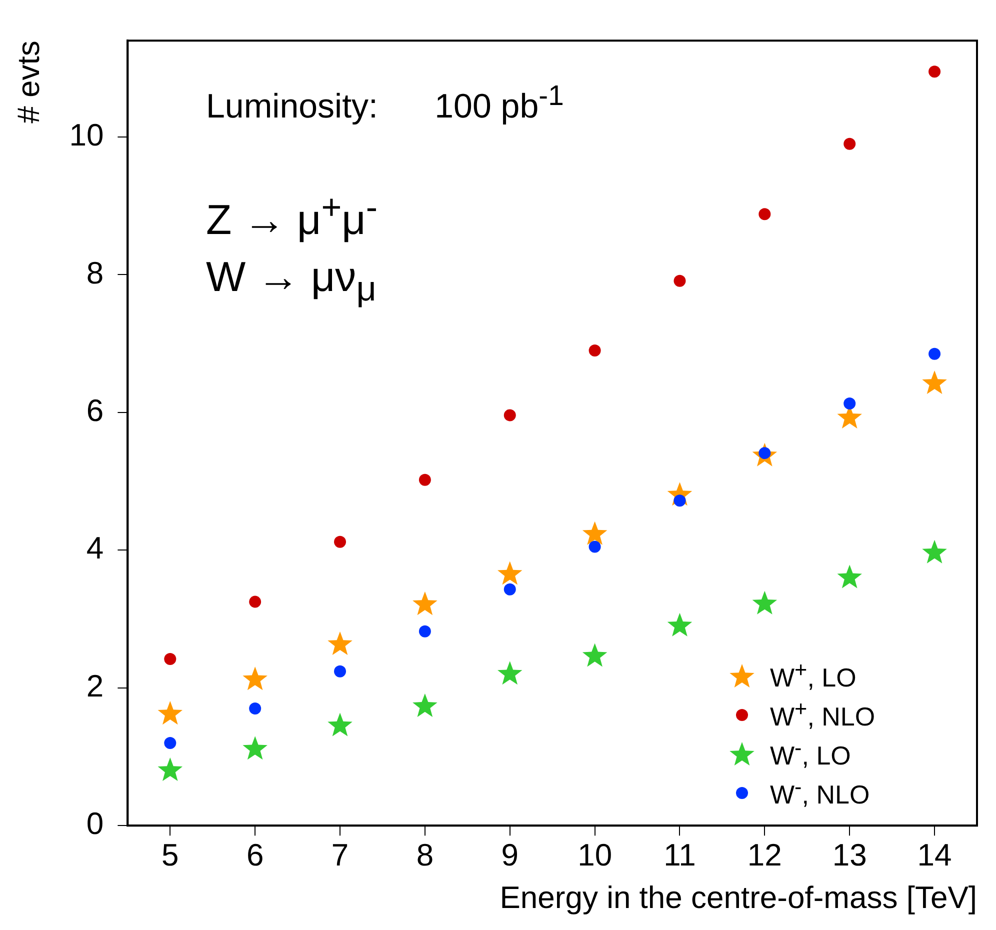 The width and height of the screenshot is (996, 930). Describe the element at coordinates (95, 410) in the screenshot. I see `y-tick-label: 6` at that location.